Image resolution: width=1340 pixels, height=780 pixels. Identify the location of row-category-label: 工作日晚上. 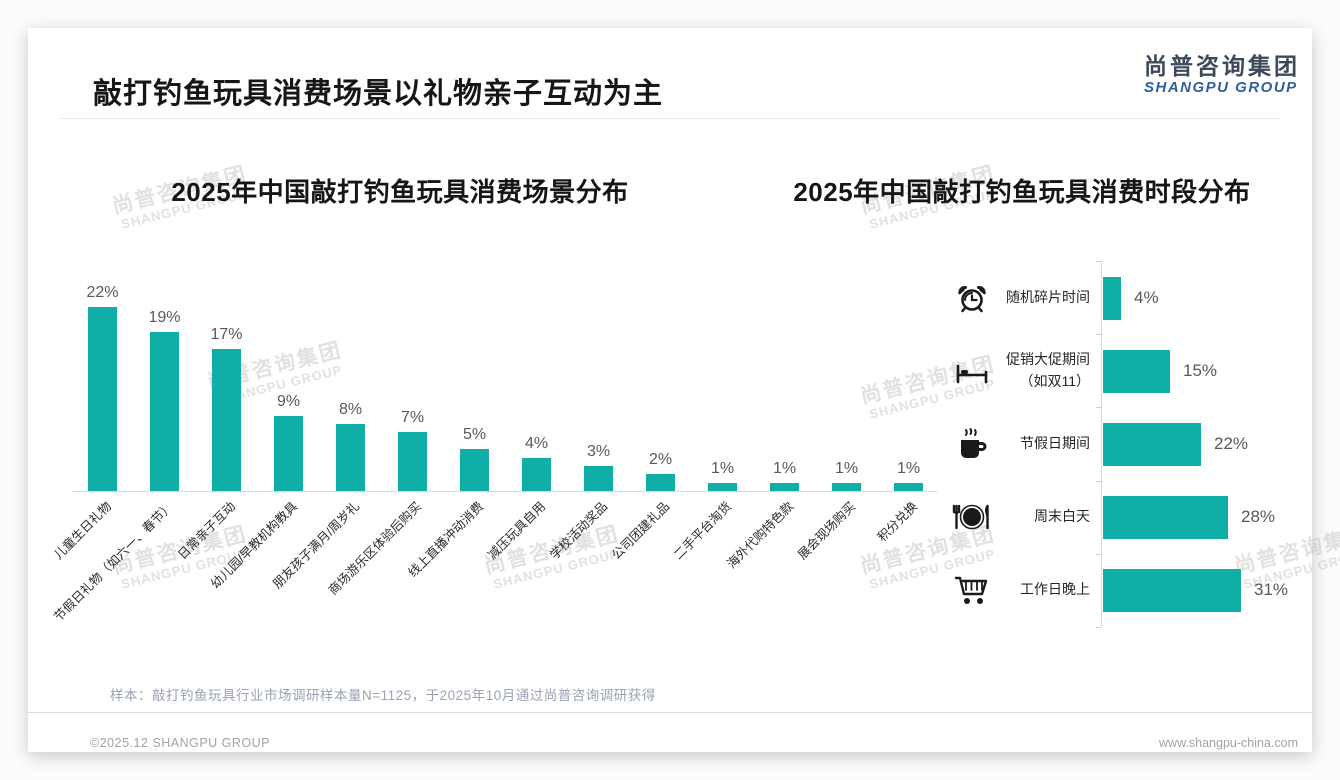
(1055, 589).